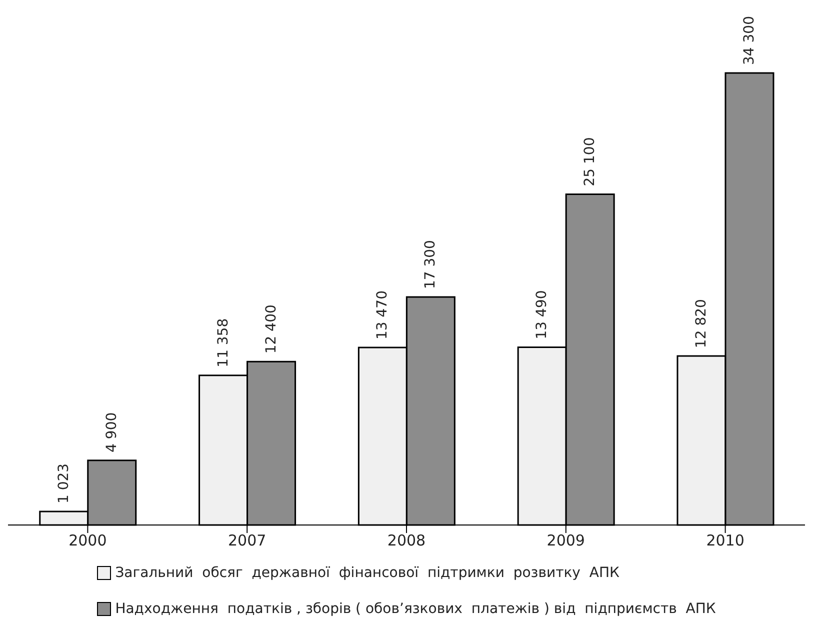  Describe the element at coordinates (367, 573) in the screenshot. I see `legend-label: Загальний обсяг державної фінансової підтримки розвитку АПК` at that location.